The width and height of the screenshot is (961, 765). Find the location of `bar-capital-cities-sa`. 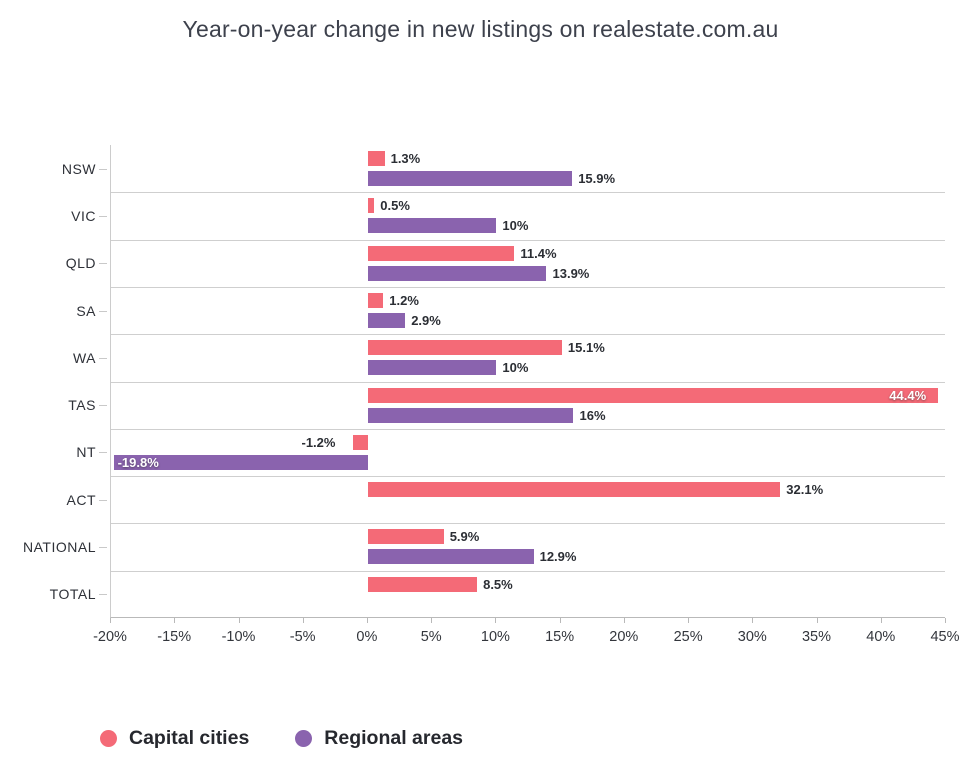

bar-capital-cities-sa is located at coordinates (375, 300).